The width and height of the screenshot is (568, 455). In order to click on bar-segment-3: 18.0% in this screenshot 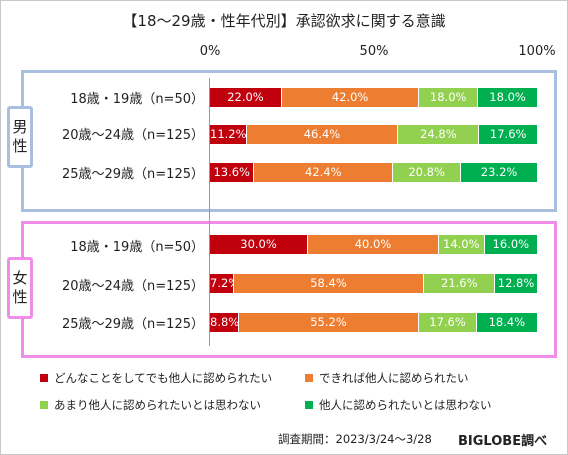, I will do `click(449, 97)`.